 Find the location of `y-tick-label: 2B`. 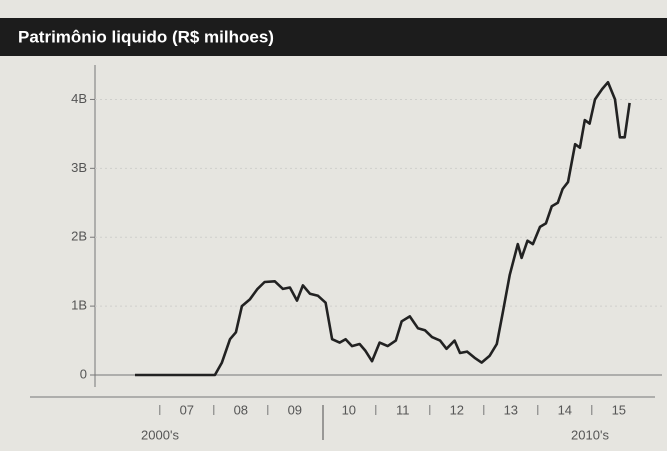

y-tick-label: 2B is located at coordinates (79, 236).